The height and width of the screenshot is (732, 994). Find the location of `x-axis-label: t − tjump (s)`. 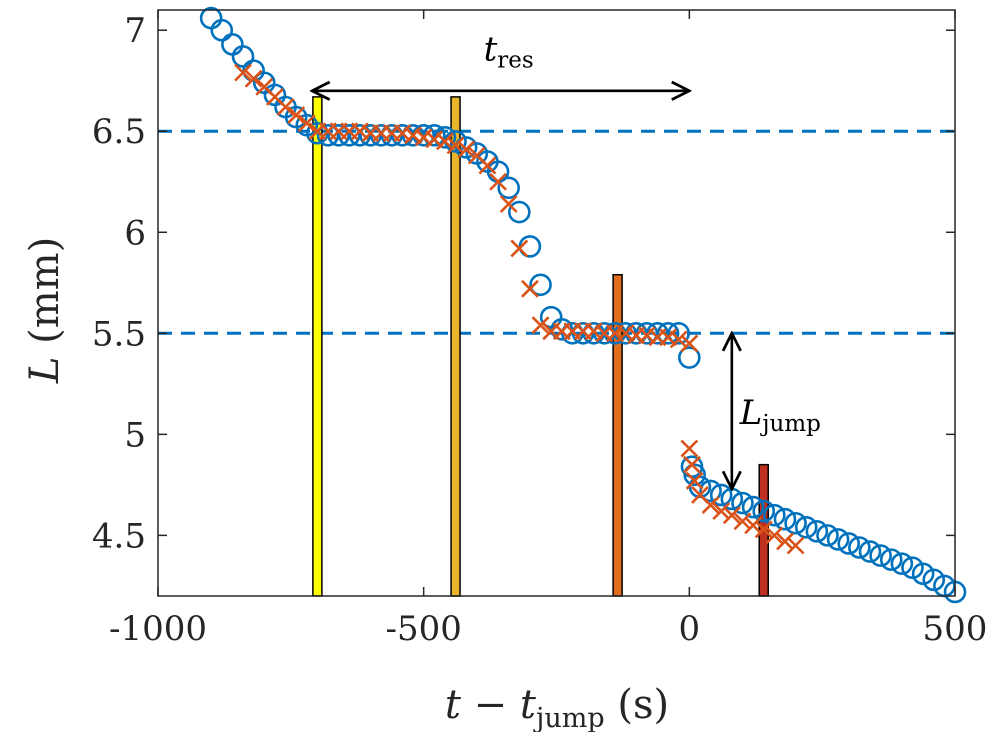

x-axis-label: t − tjump (s) is located at coordinates (557, 707).